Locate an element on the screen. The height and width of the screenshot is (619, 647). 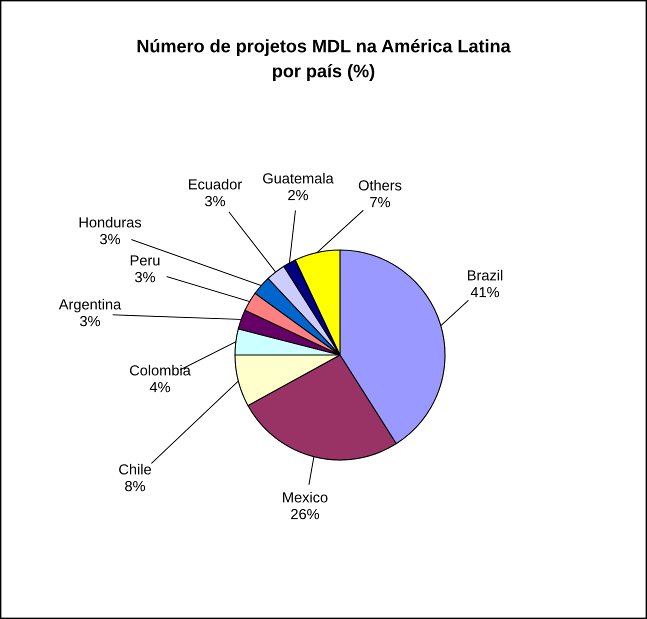
data-label: 4% is located at coordinates (160, 387).